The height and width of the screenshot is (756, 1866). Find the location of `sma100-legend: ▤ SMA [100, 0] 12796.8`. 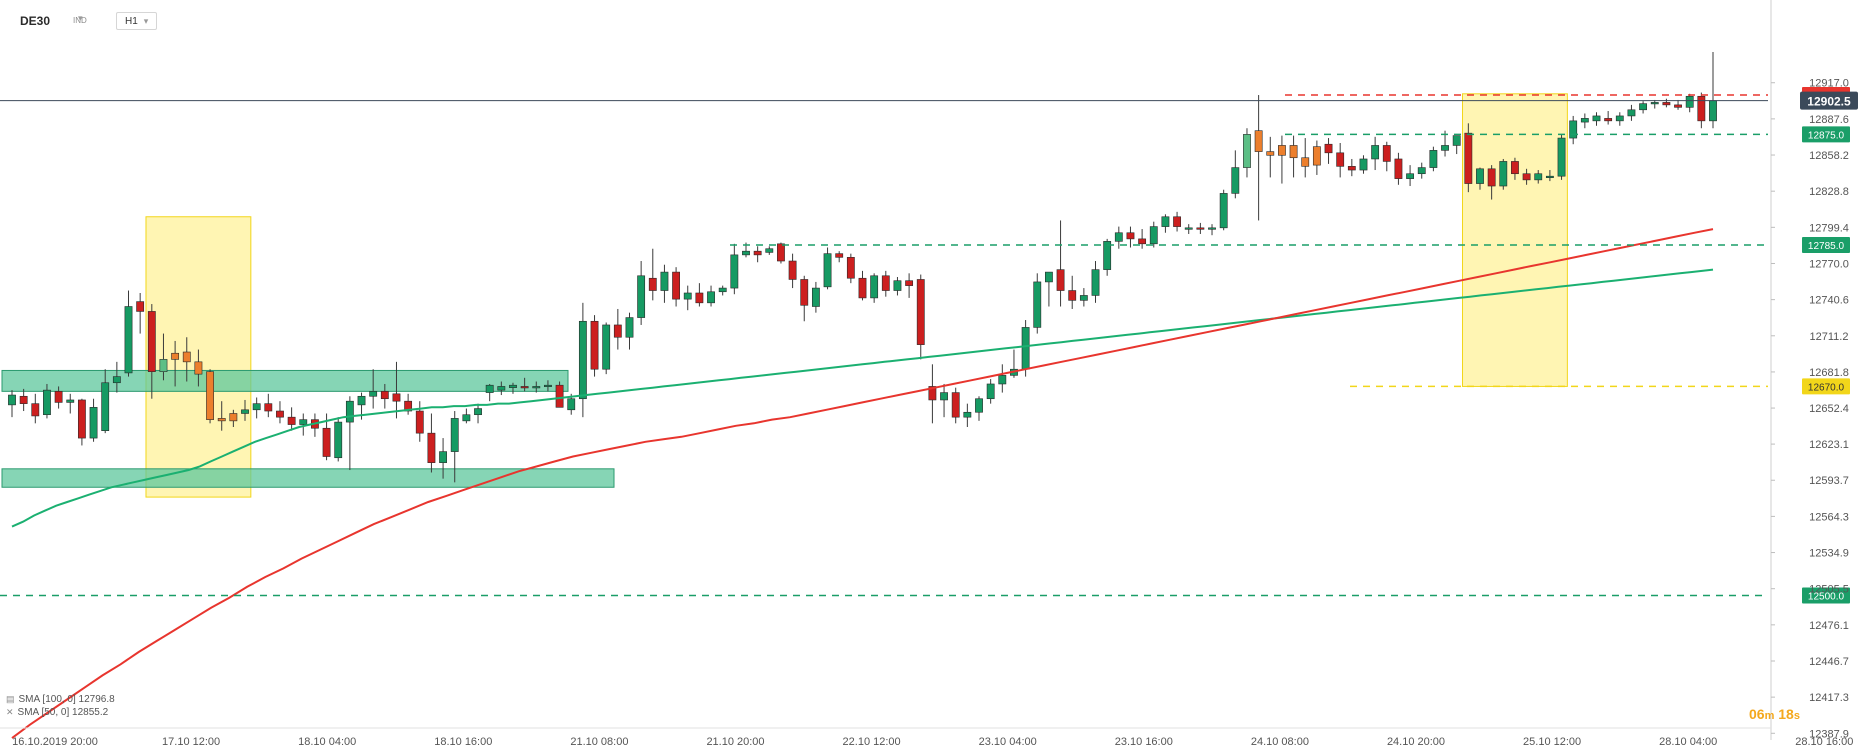

sma100-legend: ▤ SMA [100, 0] 12796.8 is located at coordinates (60, 699).